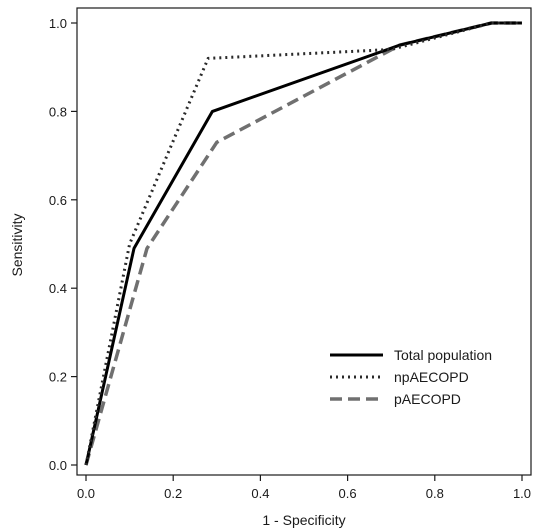 The width and height of the screenshot is (536, 530). I want to click on x-axis: 0.0 0.2 0.4 0.6 0.8 1.0, so click(304, 488).